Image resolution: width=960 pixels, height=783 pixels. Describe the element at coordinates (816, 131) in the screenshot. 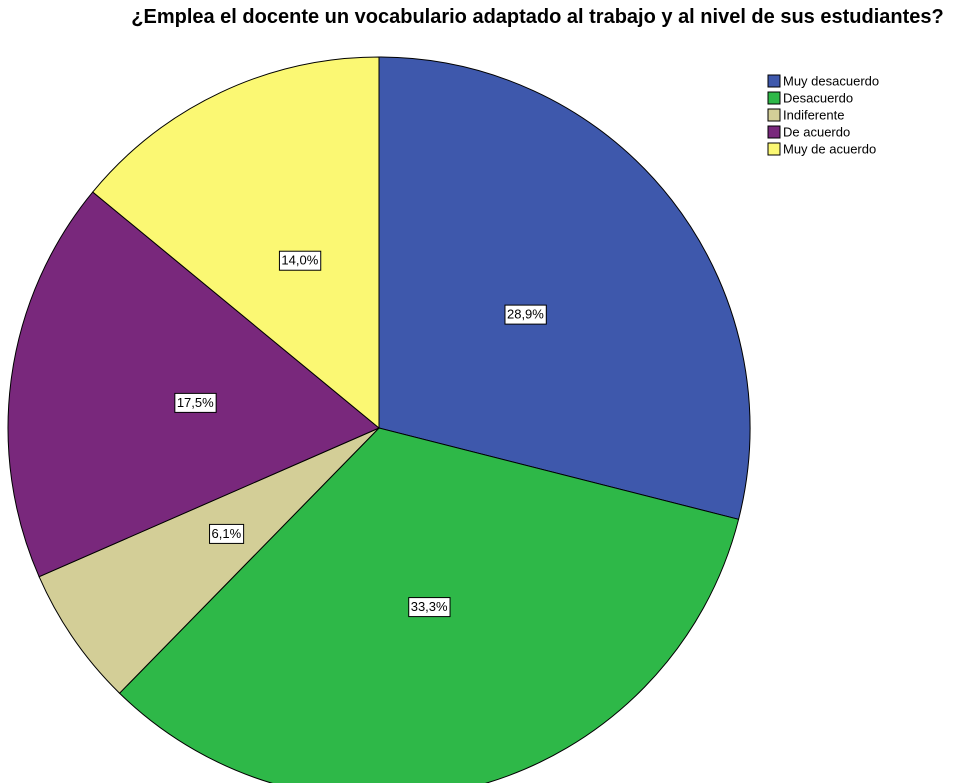

I see `legend-label: De acuerdo` at that location.